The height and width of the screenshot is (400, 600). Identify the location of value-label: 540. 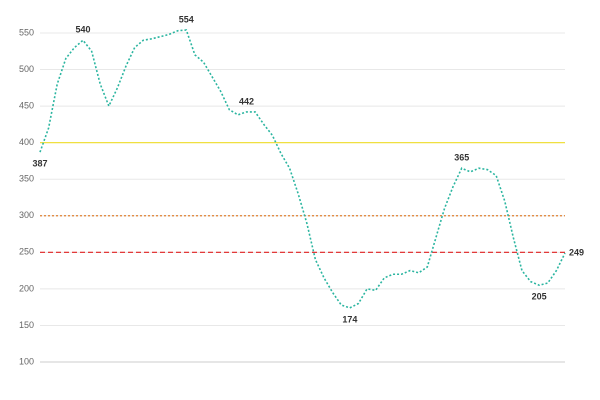
(83, 30).